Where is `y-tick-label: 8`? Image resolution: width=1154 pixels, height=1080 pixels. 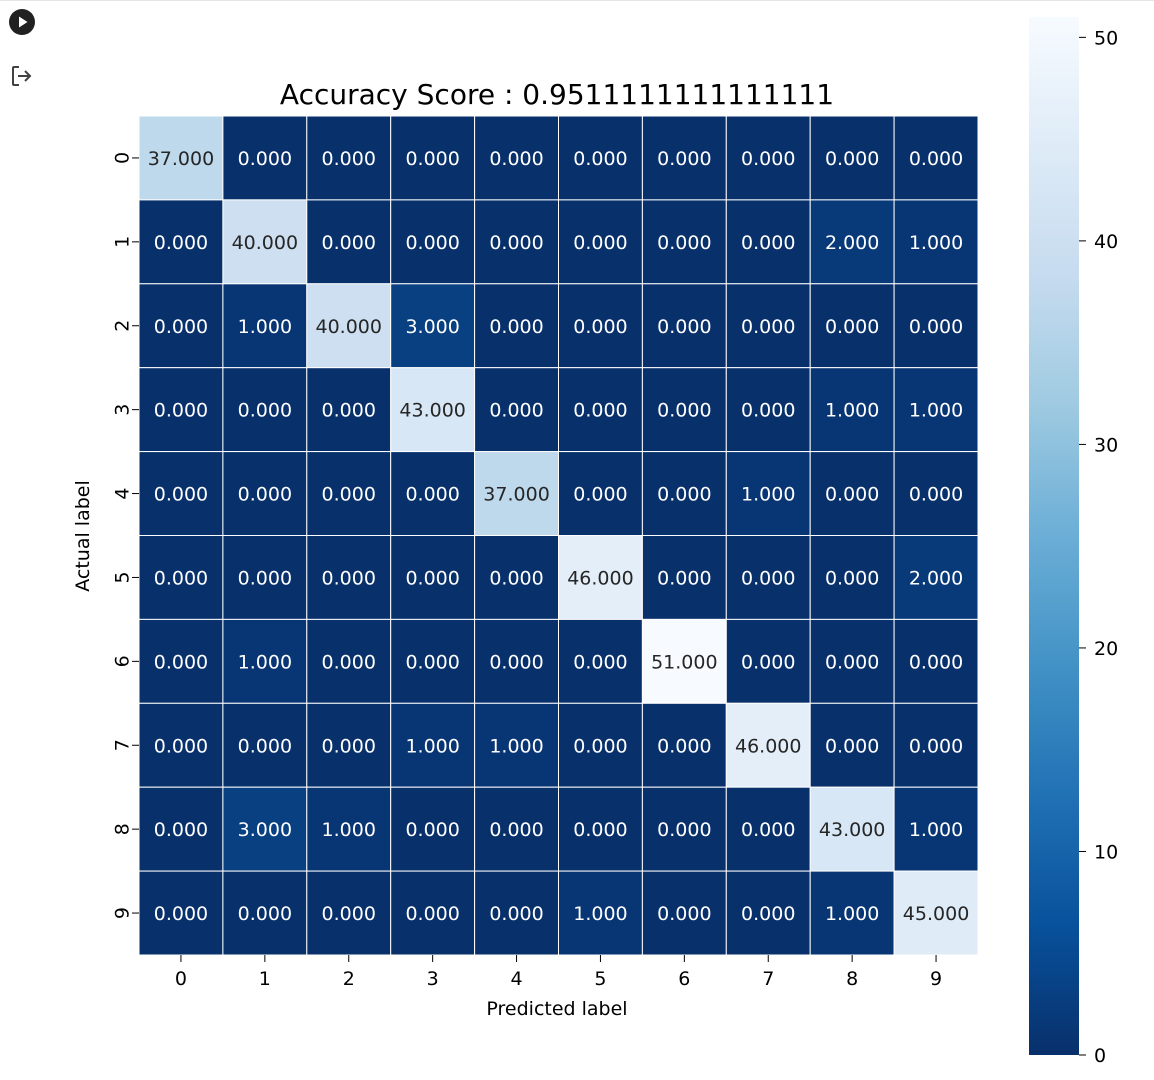
y-tick-label: 8 is located at coordinates (123, 829).